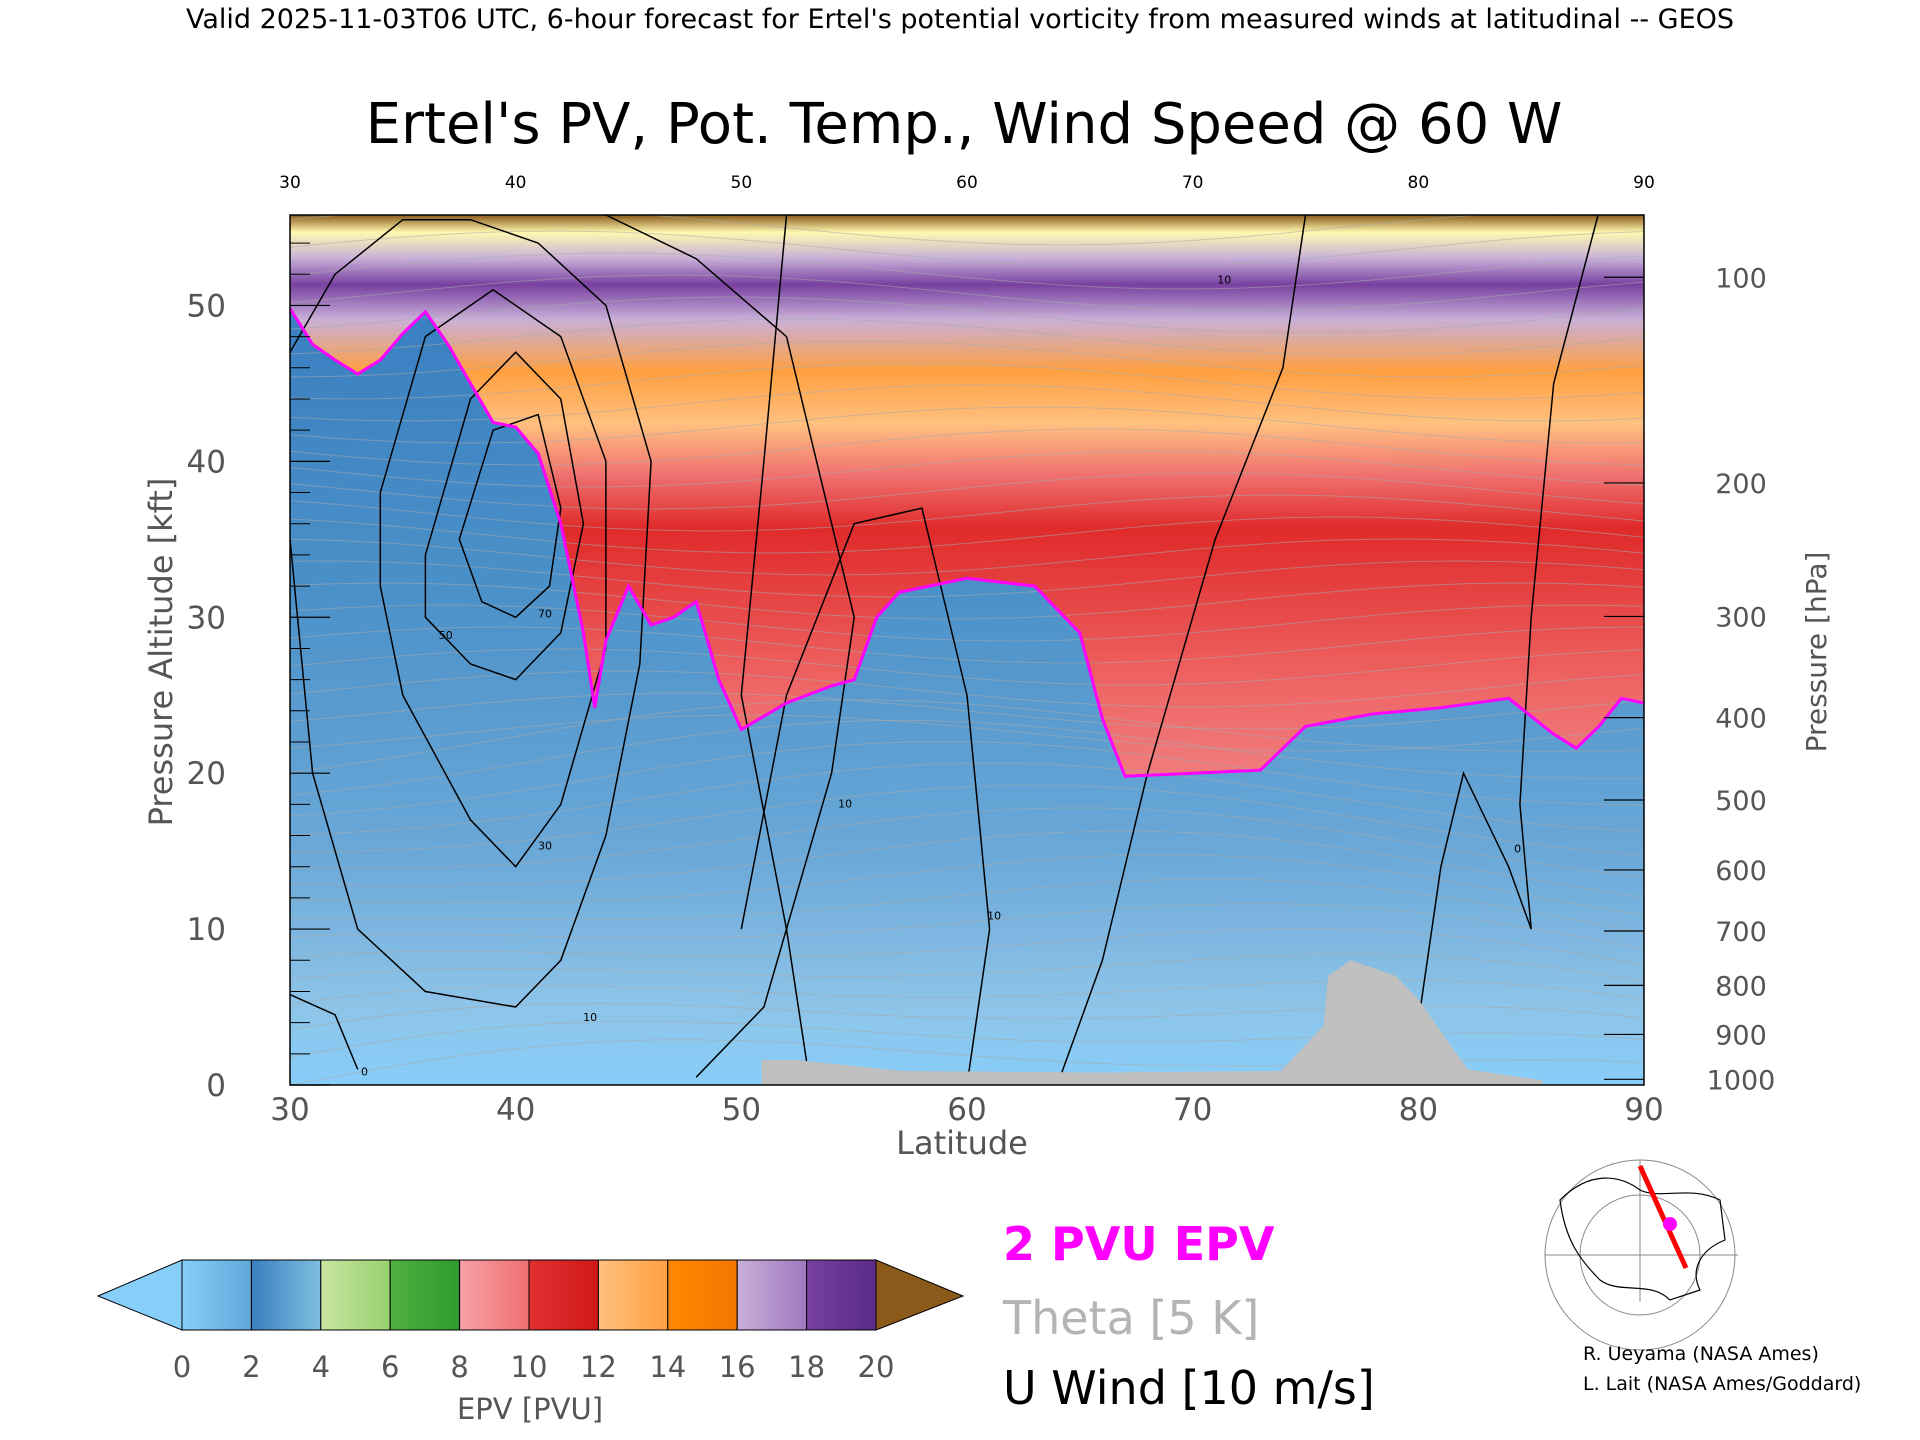  What do you see at coordinates (1189, 1388) in the screenshot?
I see `legend-u-wind: U Wind [10 m/s]` at bounding box center [1189, 1388].